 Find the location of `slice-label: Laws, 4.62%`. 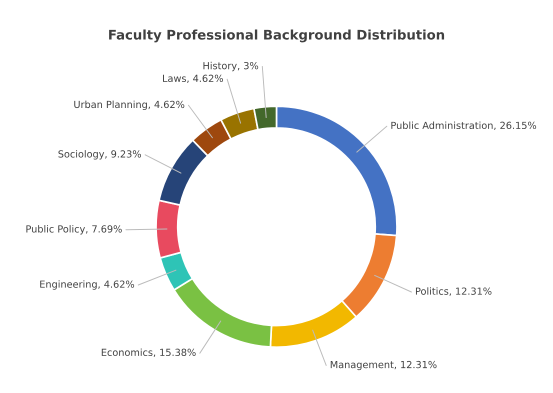

slice-label: Laws, 4.62% is located at coordinates (193, 79).